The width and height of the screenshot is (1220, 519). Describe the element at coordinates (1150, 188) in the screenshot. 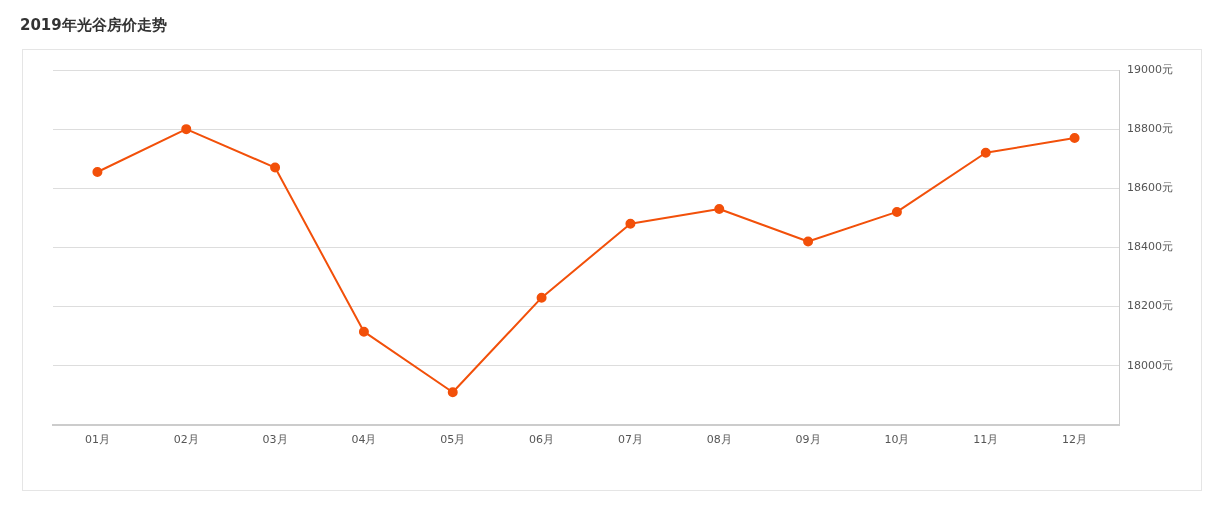

I see `y-tick-label: 18600元` at that location.